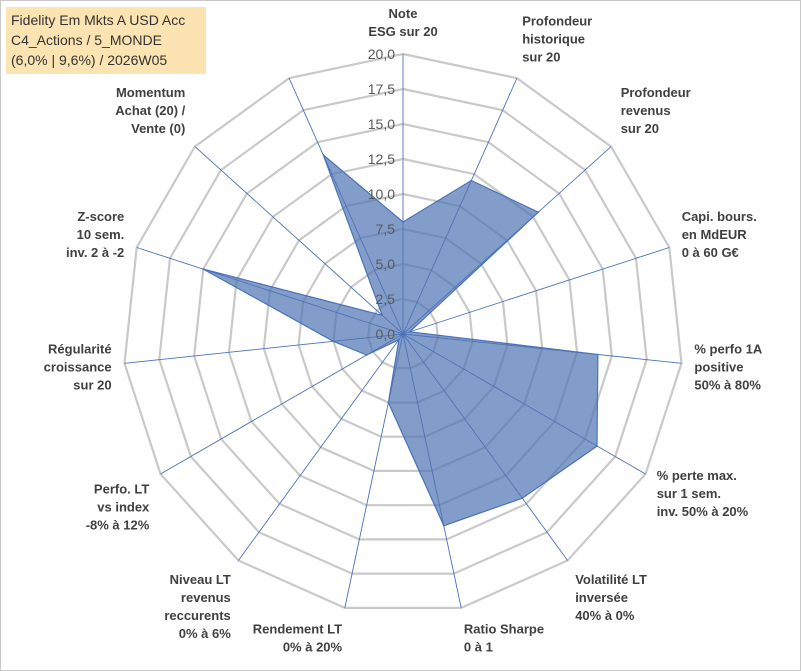 Image resolution: width=801 pixels, height=671 pixels. Describe the element at coordinates (298, 638) in the screenshot. I see `axis-label-rendement-lt: Rendement LT 0% à 20%` at that location.